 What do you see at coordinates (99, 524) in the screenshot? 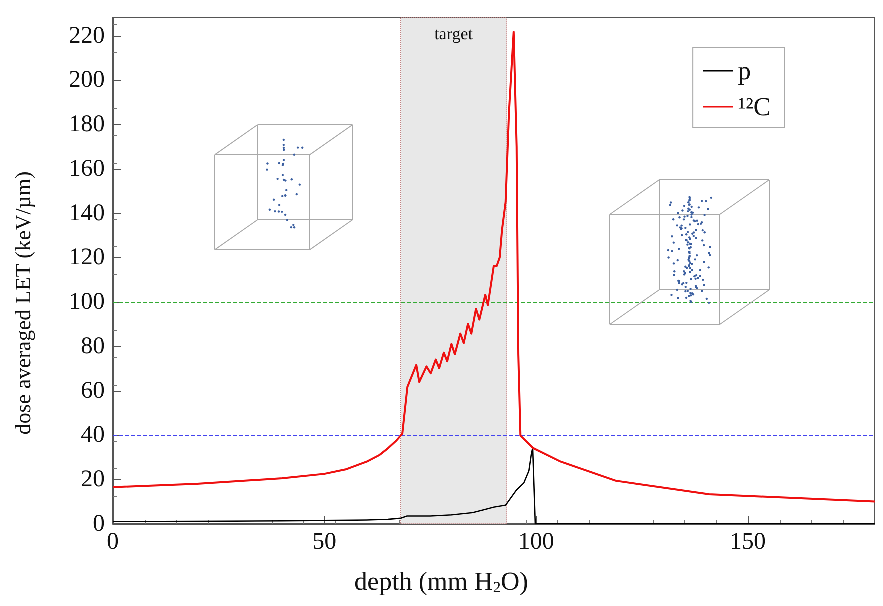
I see `y-tick-label: 0` at bounding box center [99, 524].